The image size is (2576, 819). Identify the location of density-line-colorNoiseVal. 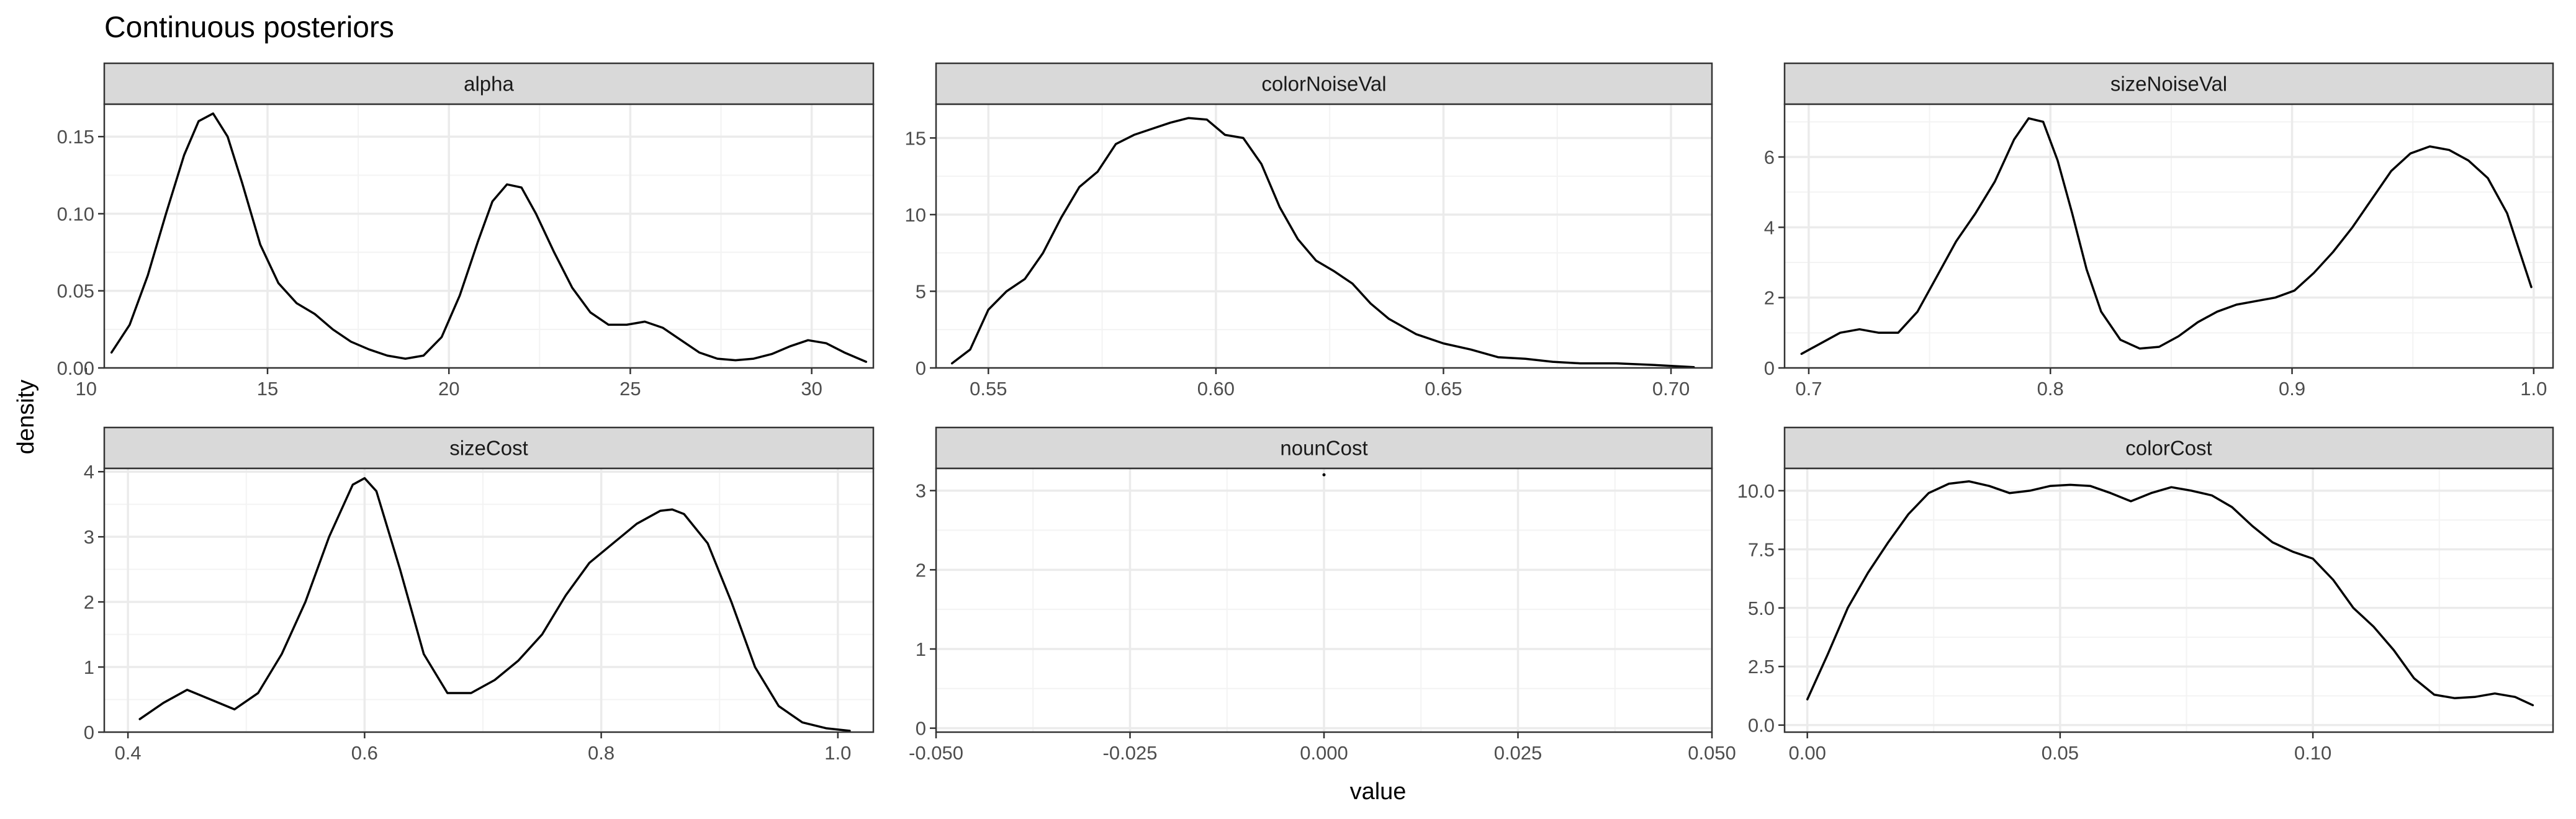
(1322, 243).